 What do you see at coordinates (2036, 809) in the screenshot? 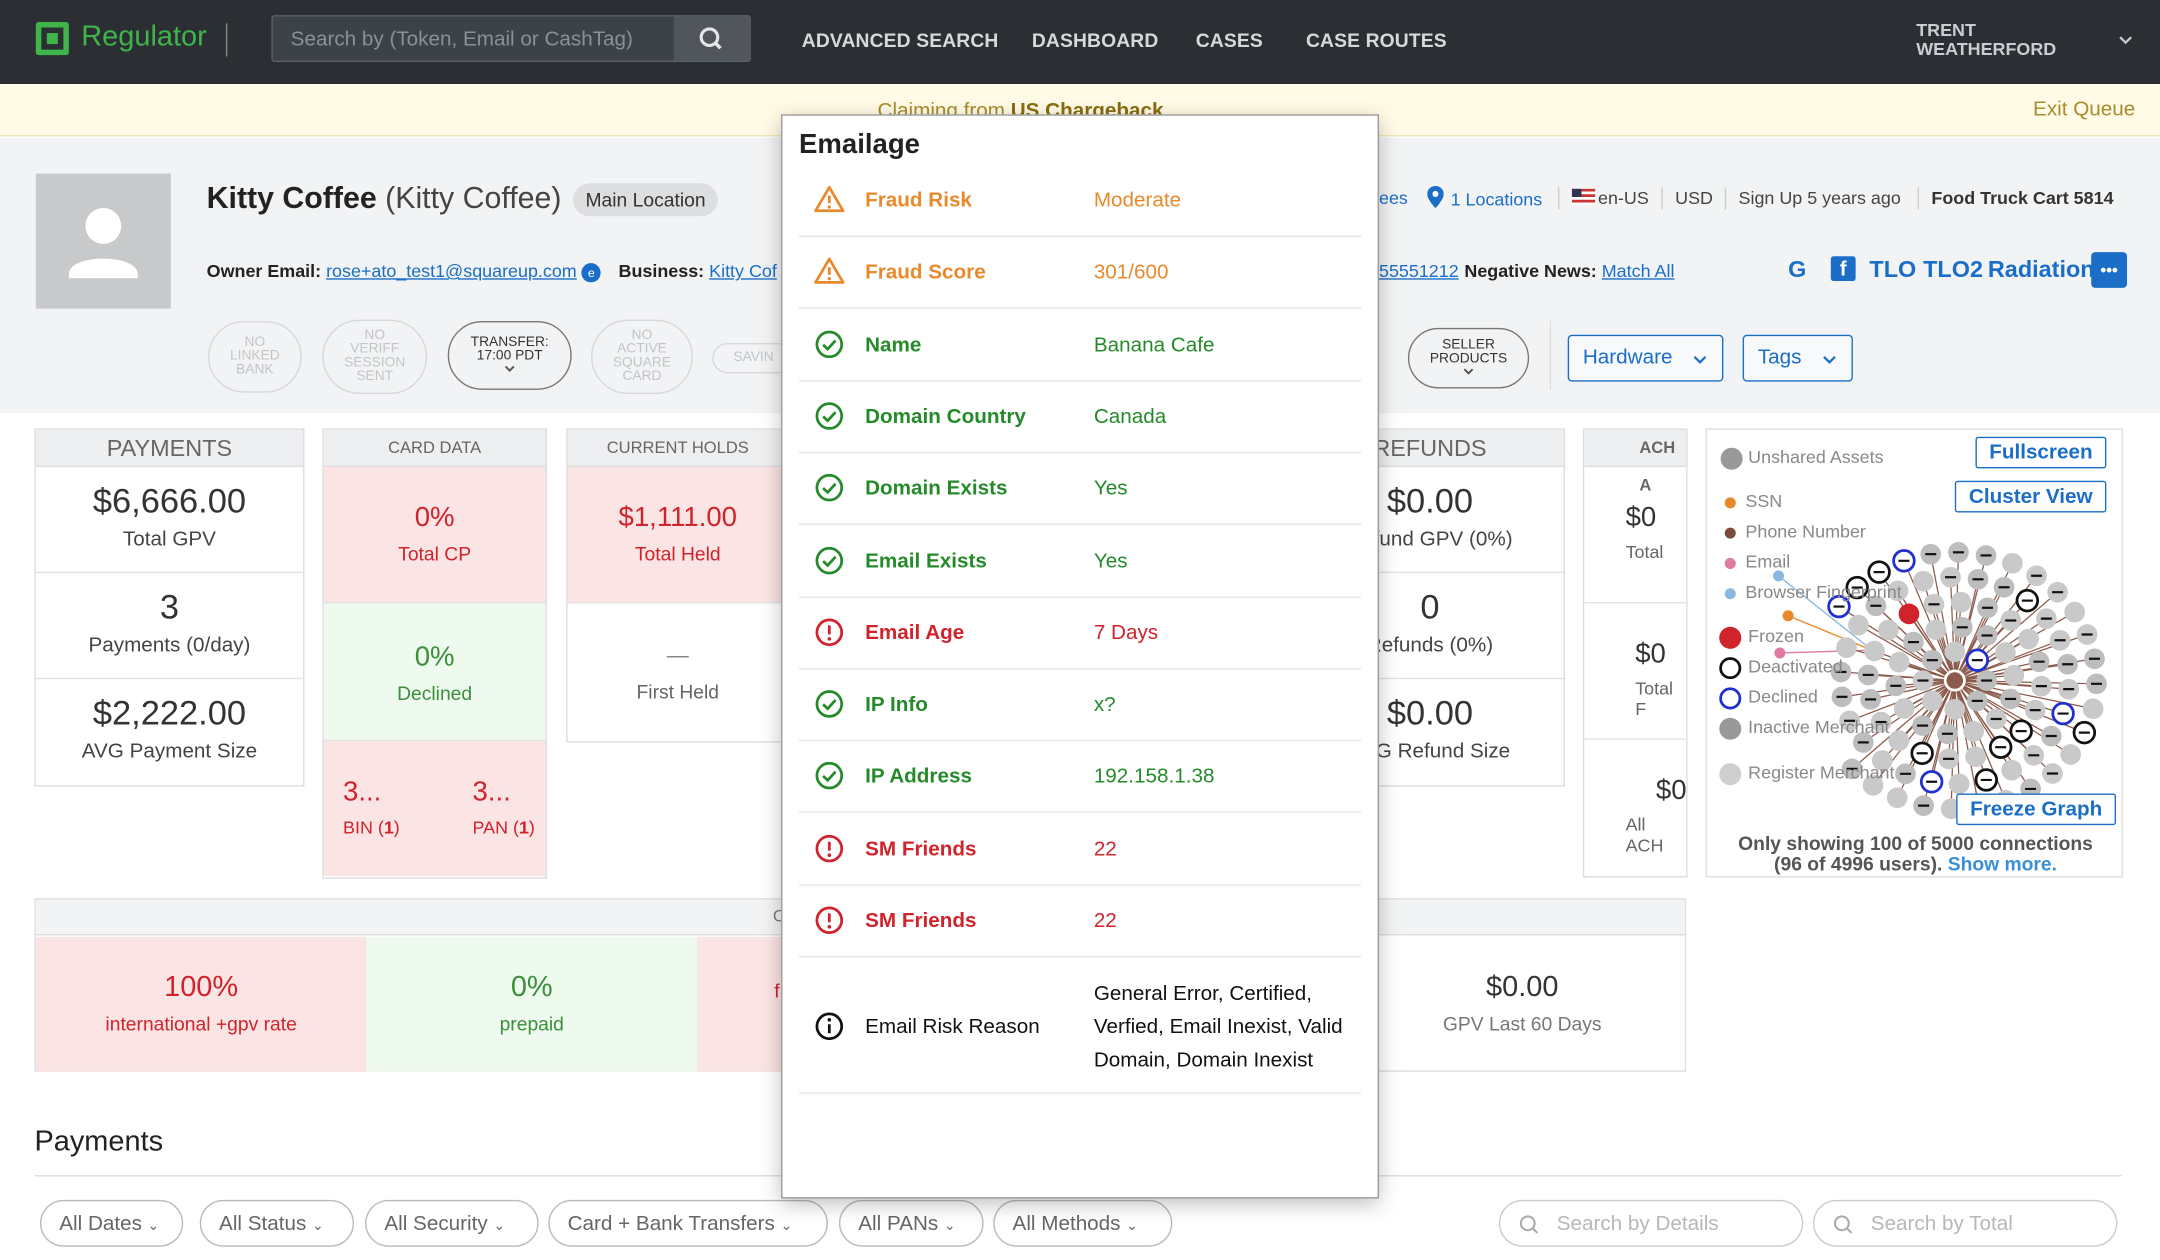
I see `freeze-graph-button: Freeze Graph` at bounding box center [2036, 809].